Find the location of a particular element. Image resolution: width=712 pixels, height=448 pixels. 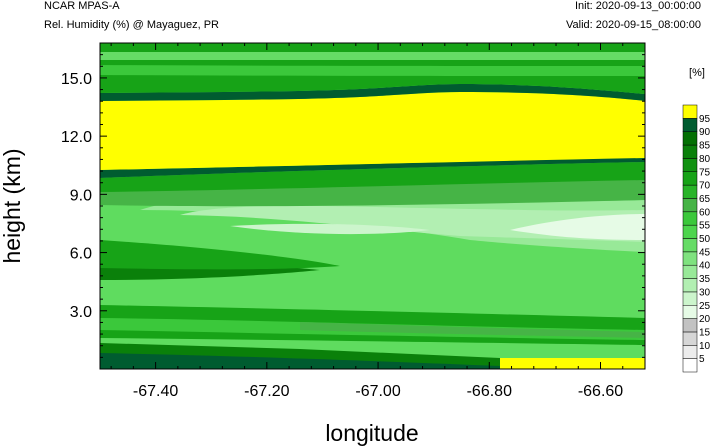

init-time: Init: 2020-09-13_00:00:00 is located at coordinates (638, 6).